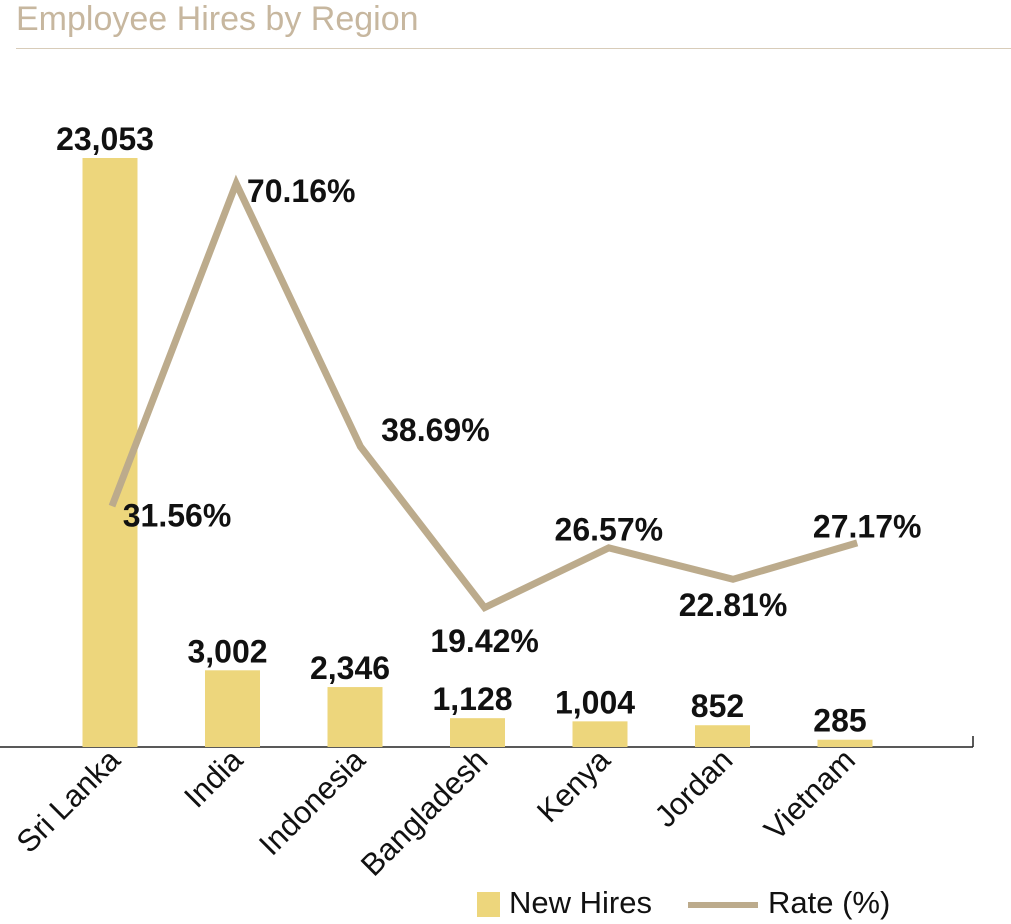  What do you see at coordinates (477, 732) in the screenshot?
I see `bar-bangladesh` at bounding box center [477, 732].